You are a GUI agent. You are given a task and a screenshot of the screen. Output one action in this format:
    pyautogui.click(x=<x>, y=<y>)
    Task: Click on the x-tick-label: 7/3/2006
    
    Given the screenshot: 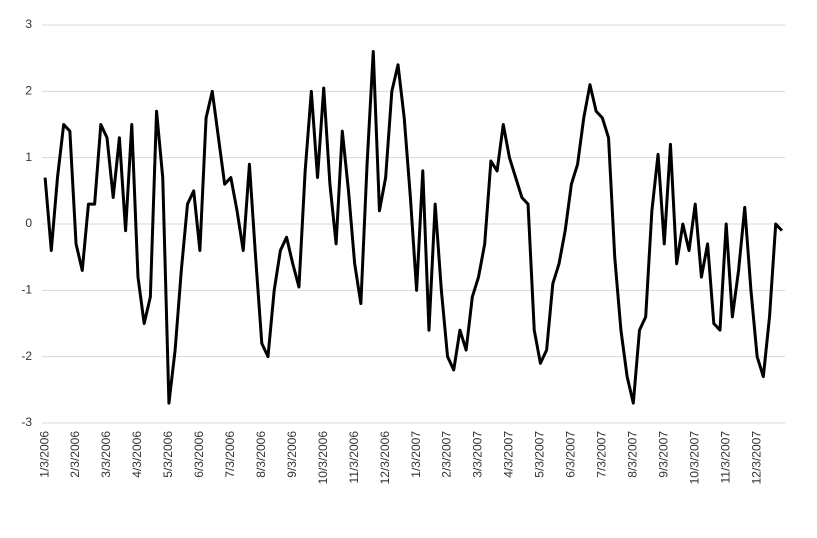 What is the action you would take?
    pyautogui.click(x=230, y=454)
    